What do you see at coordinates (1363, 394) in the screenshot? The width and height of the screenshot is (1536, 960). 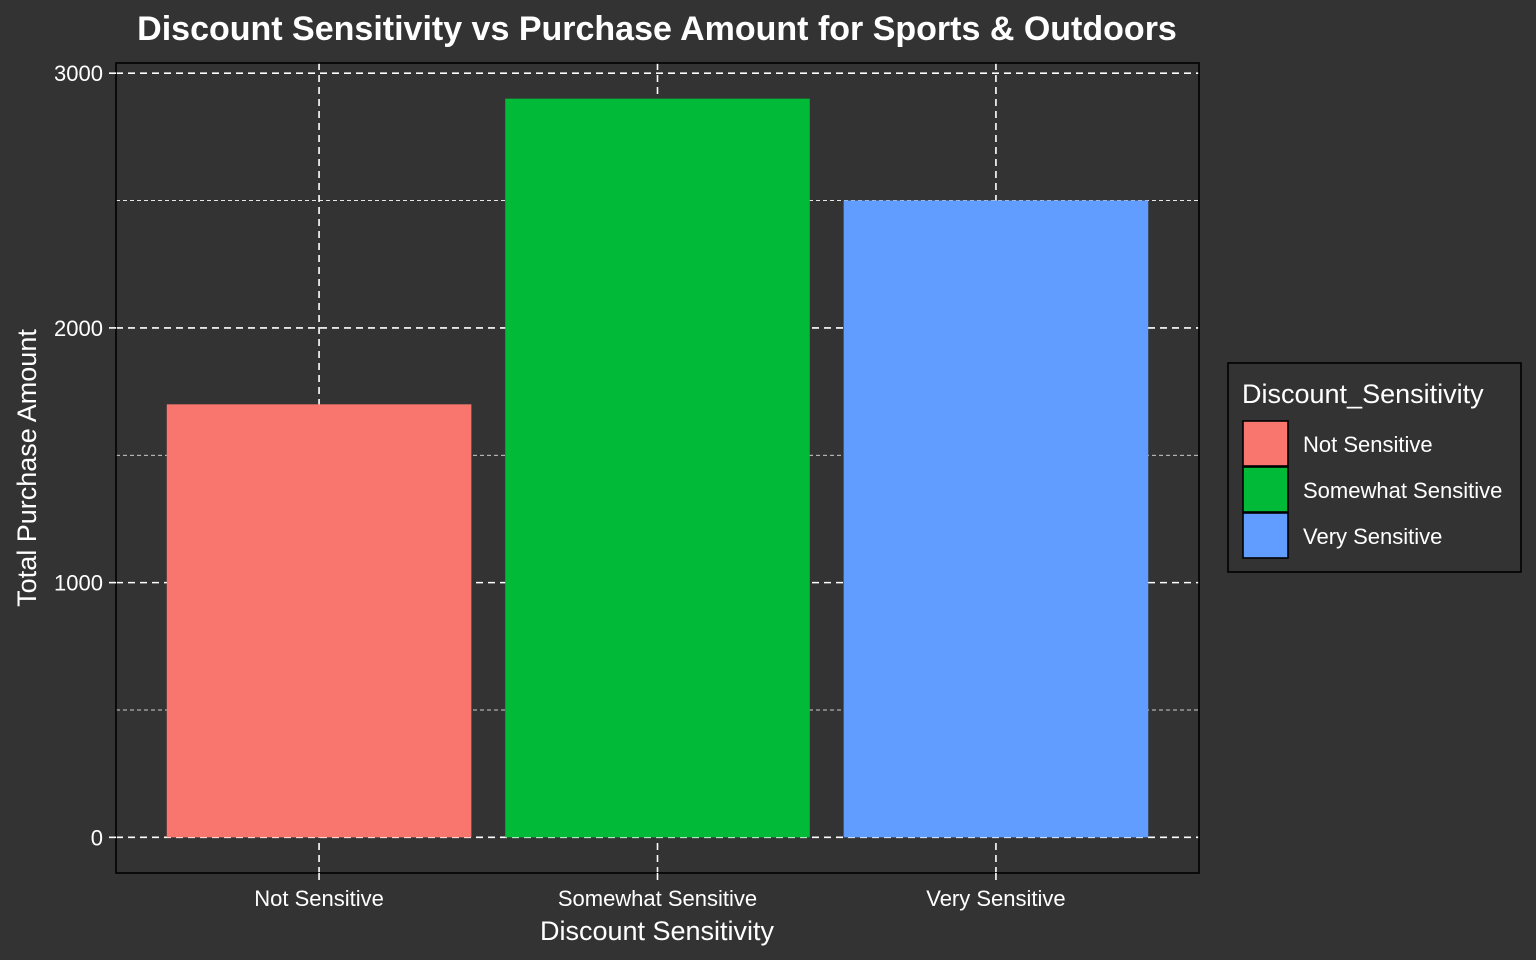 I see `legend-title: Discount_Sensitivity` at bounding box center [1363, 394].